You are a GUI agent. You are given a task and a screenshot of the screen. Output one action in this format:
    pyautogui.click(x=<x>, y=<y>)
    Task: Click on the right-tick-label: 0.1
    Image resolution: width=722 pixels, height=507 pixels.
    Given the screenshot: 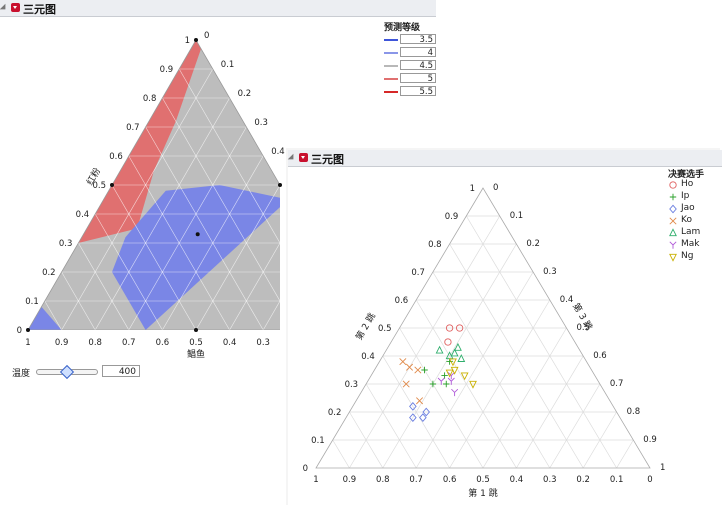 What is the action you would take?
    pyautogui.click(x=228, y=65)
    